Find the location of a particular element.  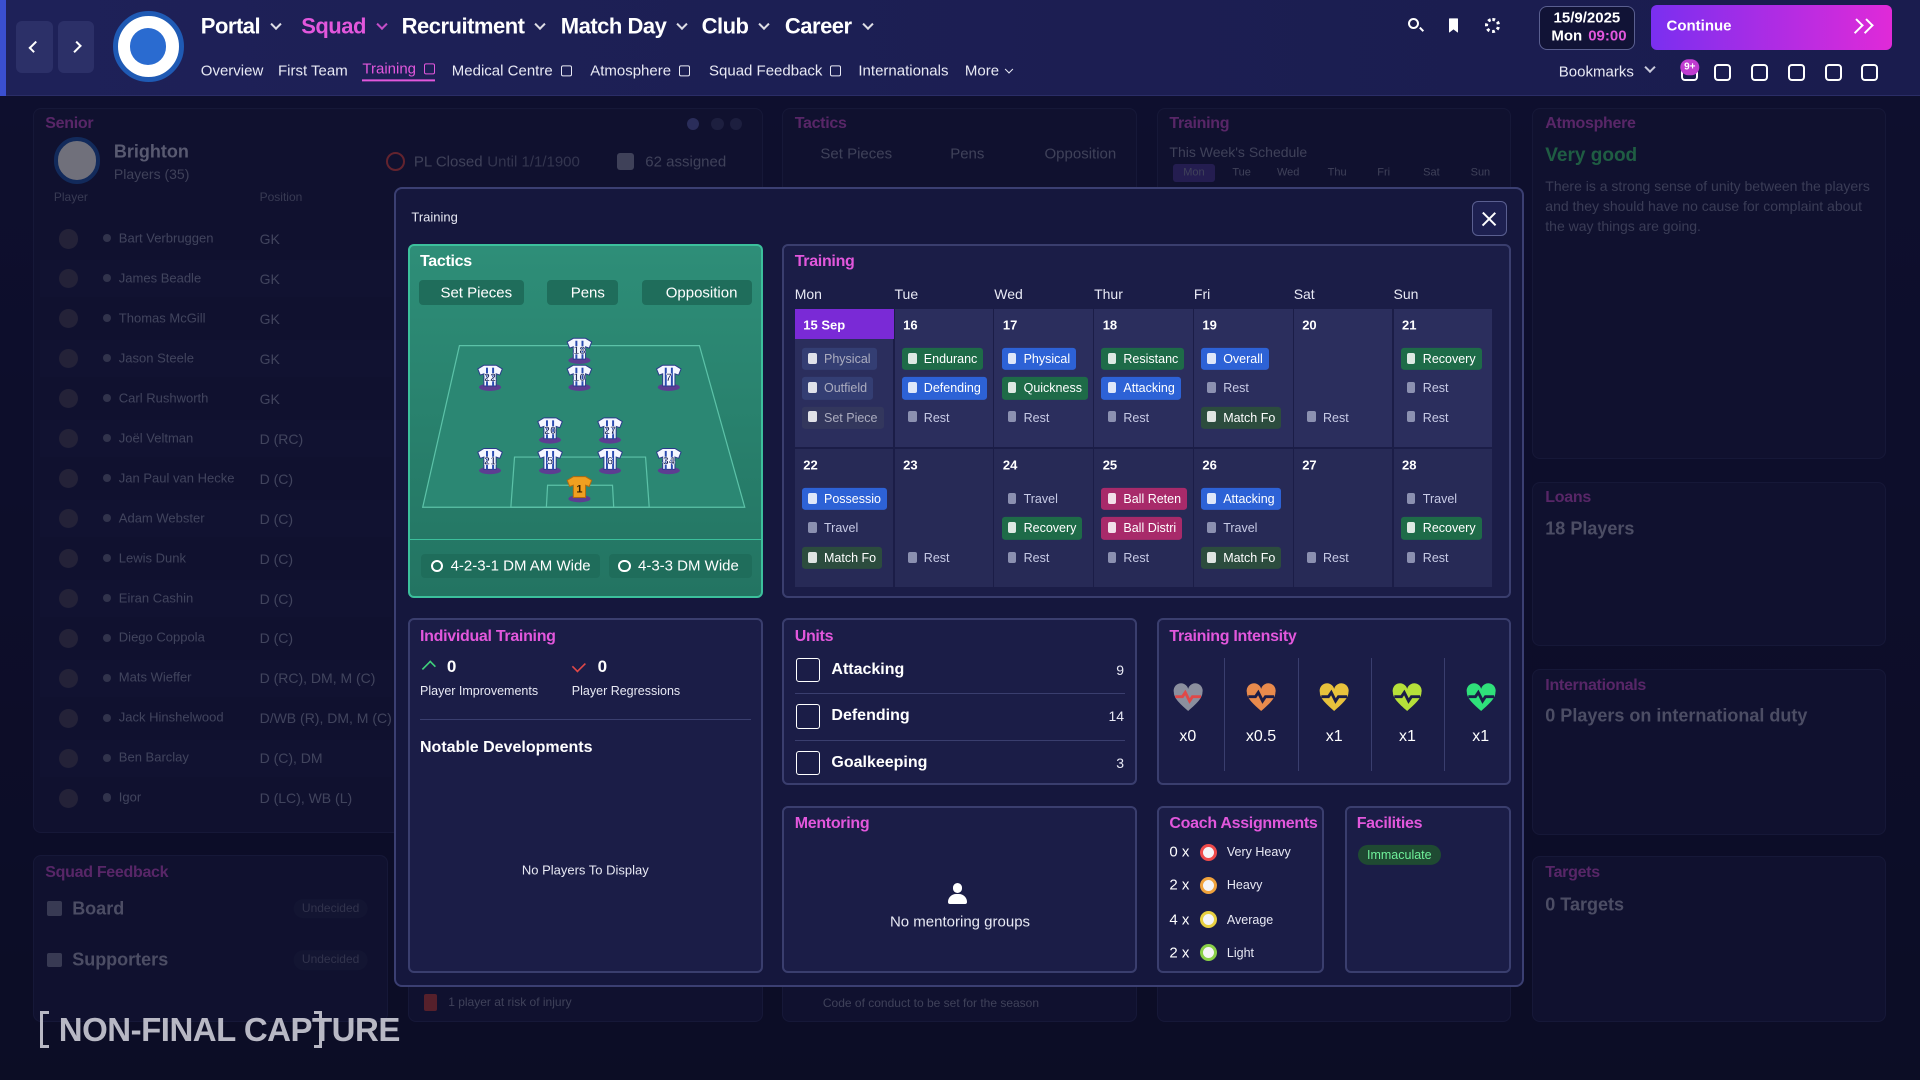

subnav-item: Medical Centre is located at coordinates (512, 70).